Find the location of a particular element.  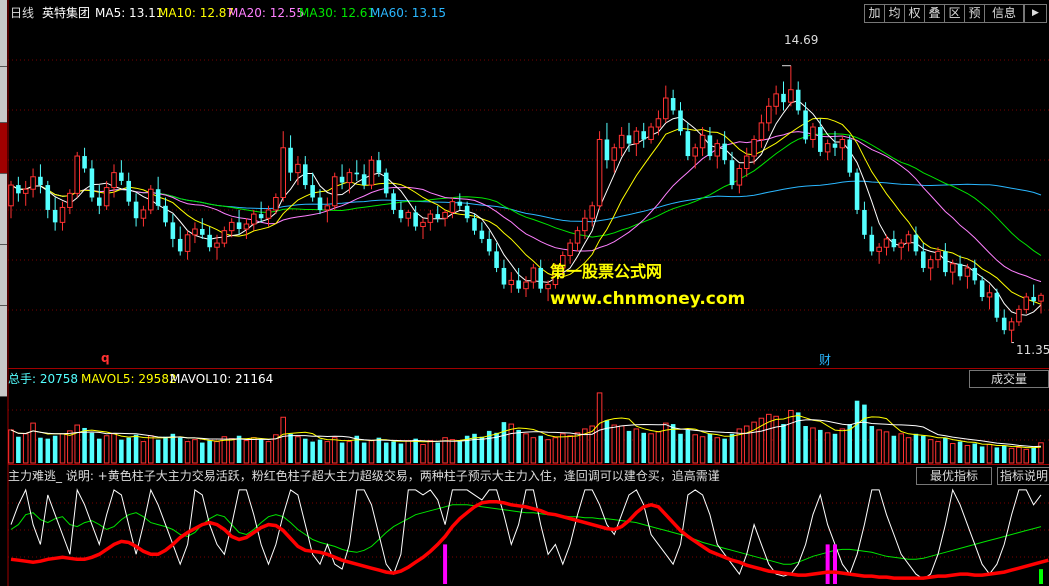

indicator-description-button: 指标说明 is located at coordinates (1023, 476).